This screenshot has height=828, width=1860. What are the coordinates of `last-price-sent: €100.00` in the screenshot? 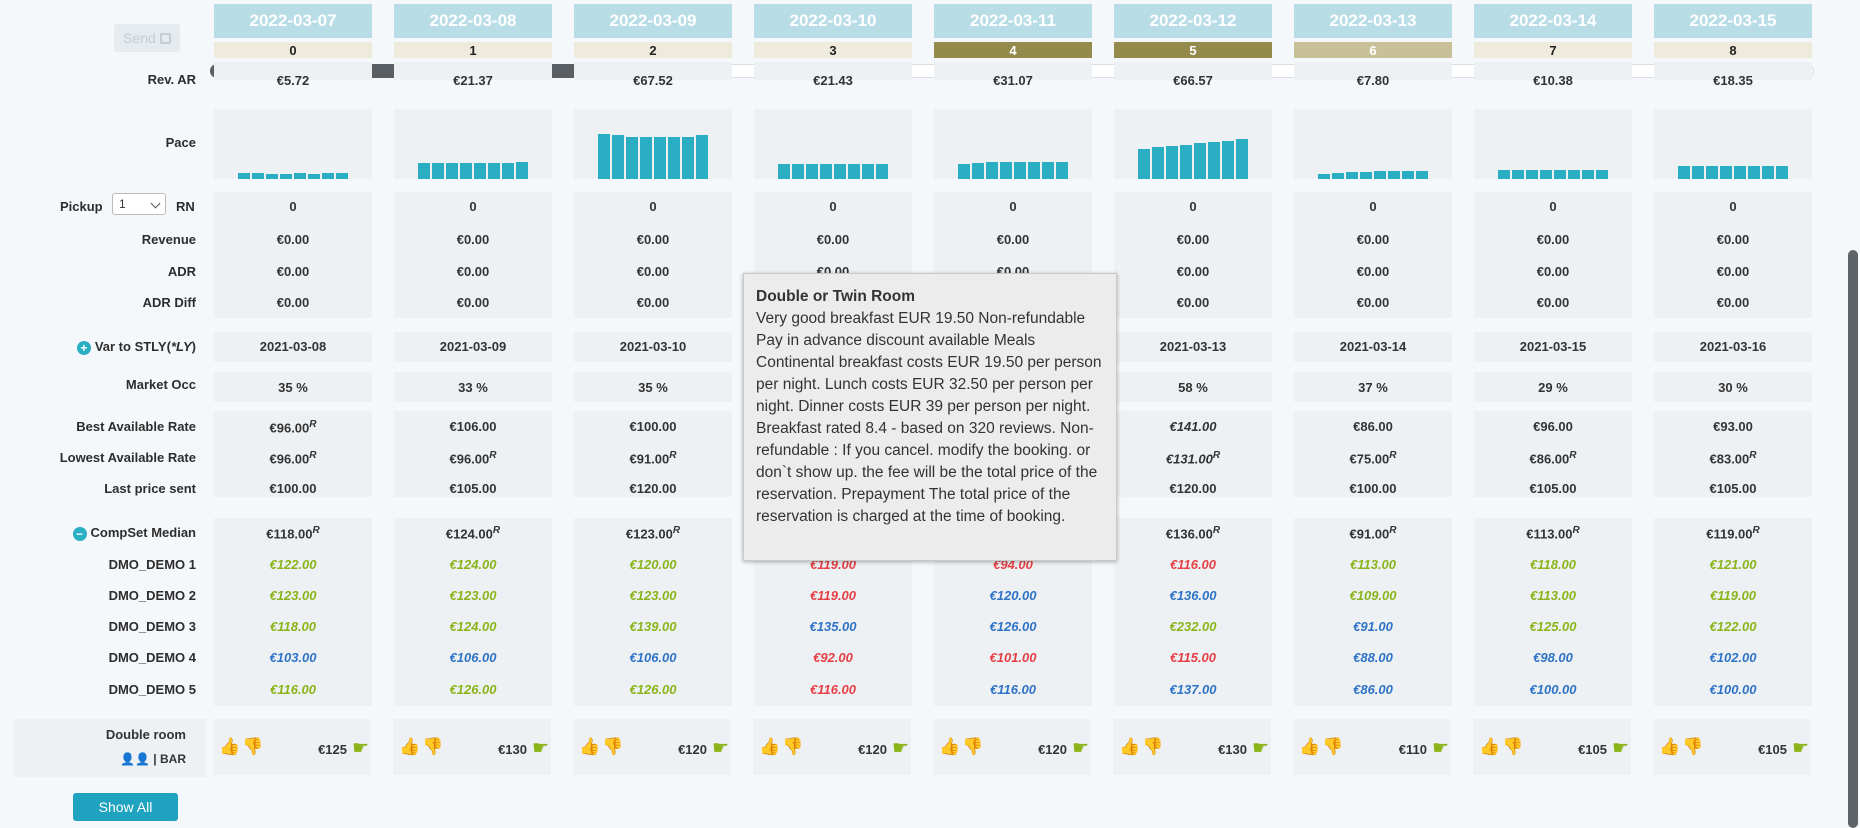 It's located at (1373, 488).